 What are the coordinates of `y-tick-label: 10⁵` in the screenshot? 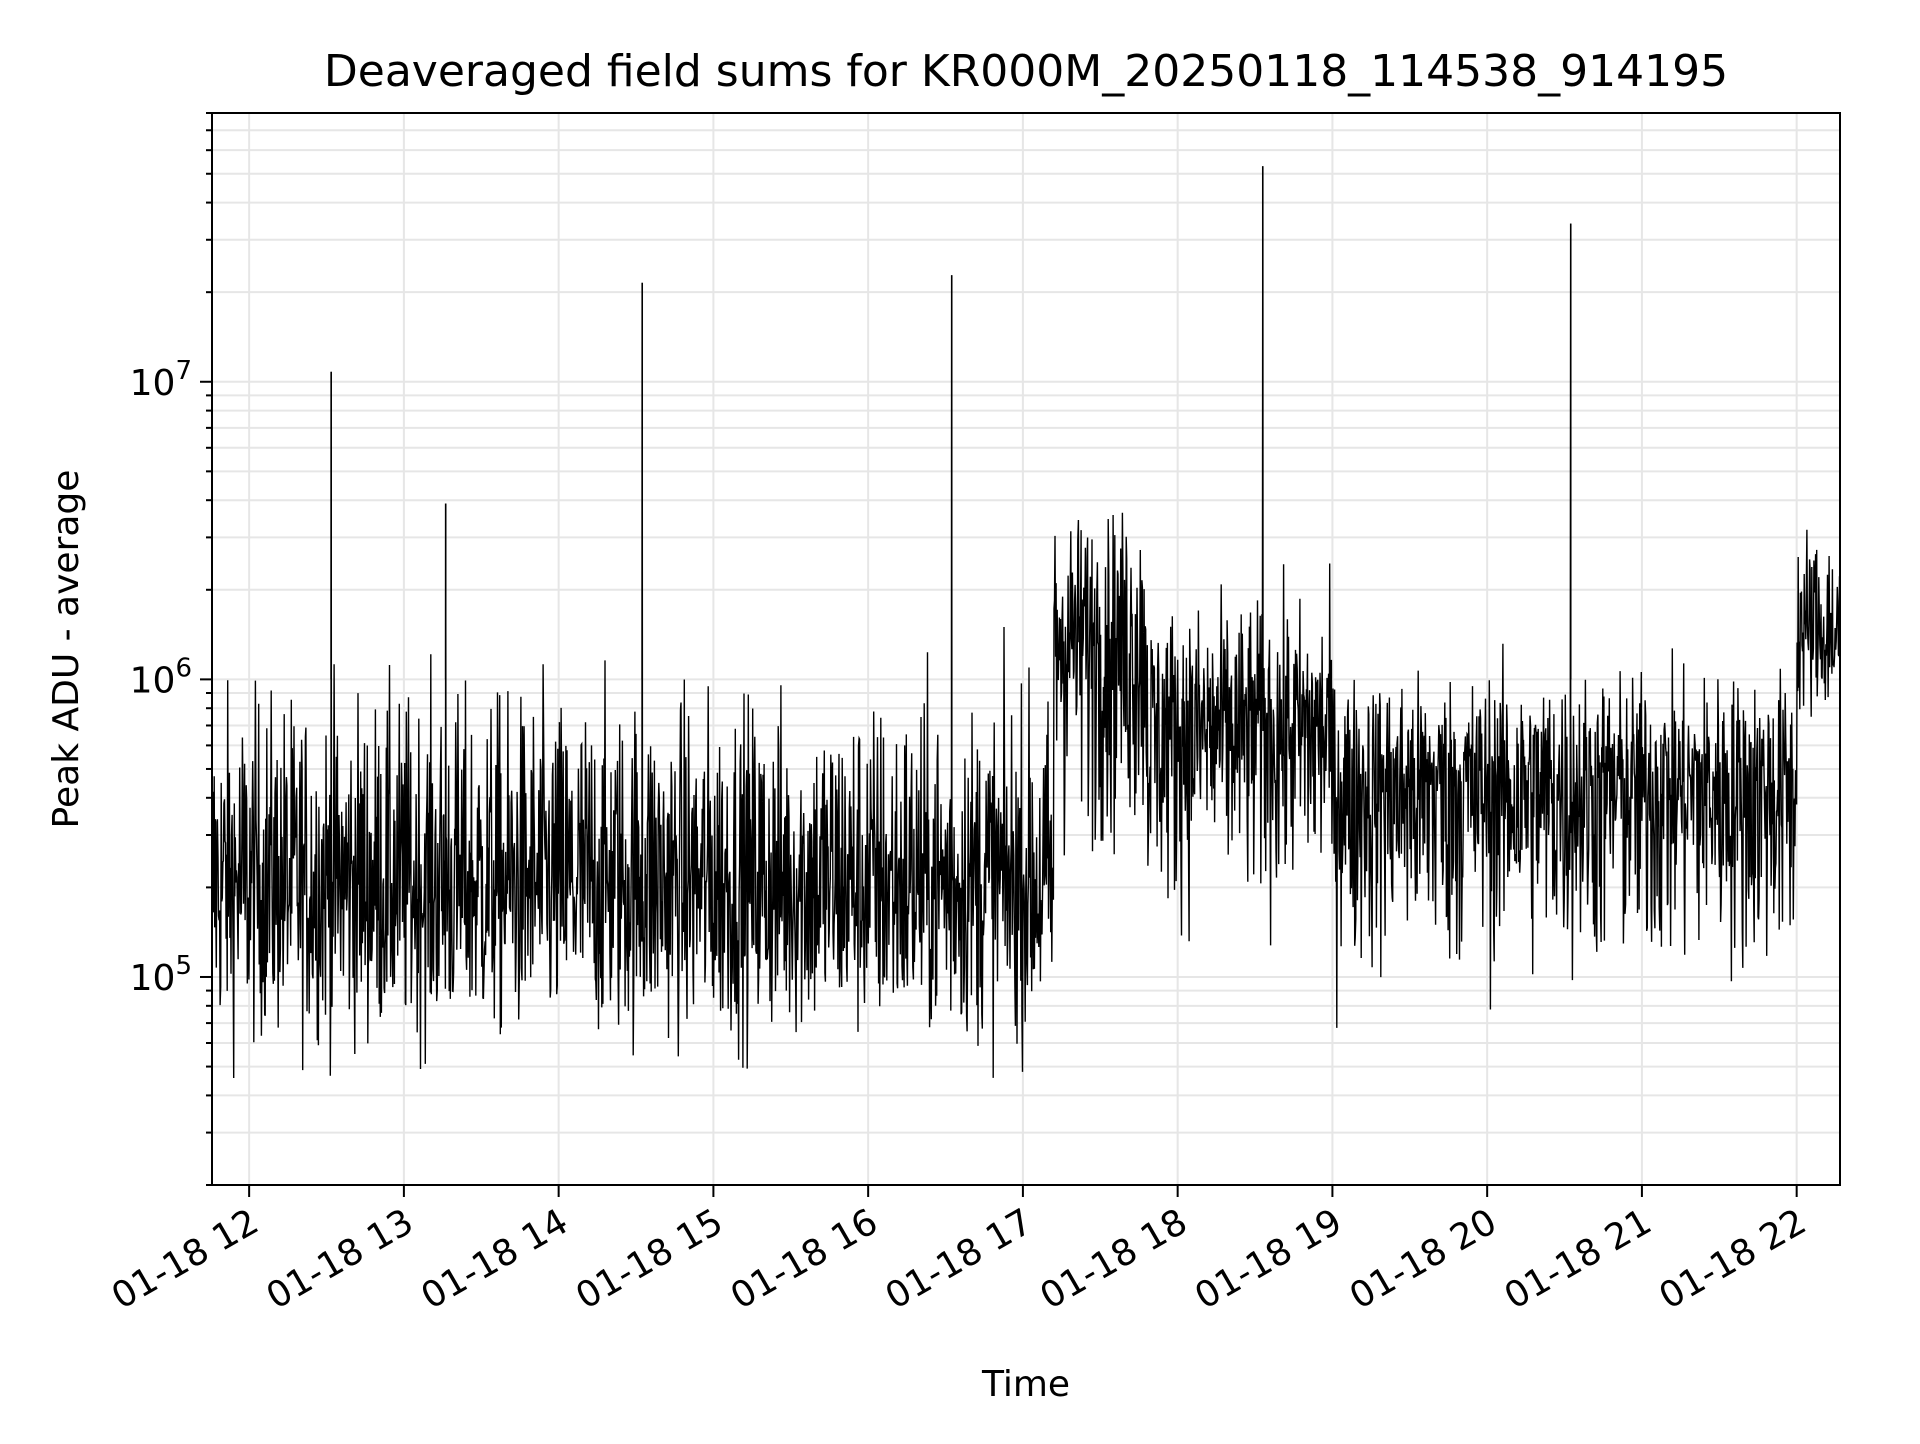 It's located at (161, 975).